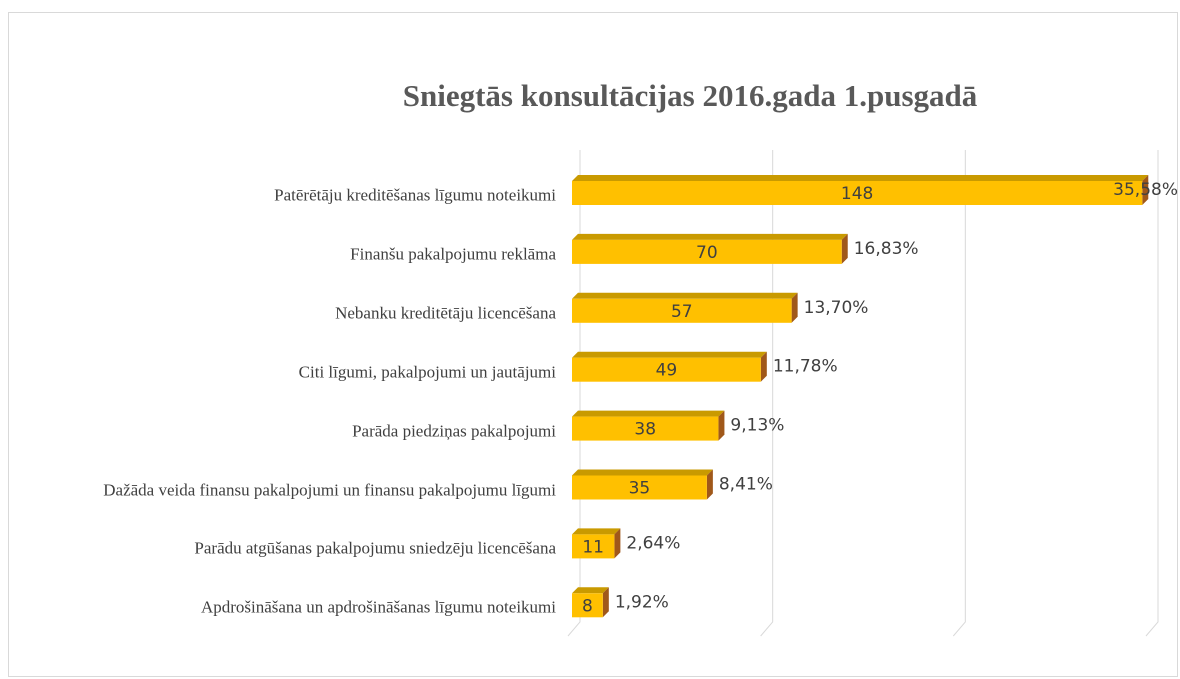 The height and width of the screenshot is (679, 1180). Describe the element at coordinates (642, 602) in the screenshot. I see `share-label: 1,92%` at that location.